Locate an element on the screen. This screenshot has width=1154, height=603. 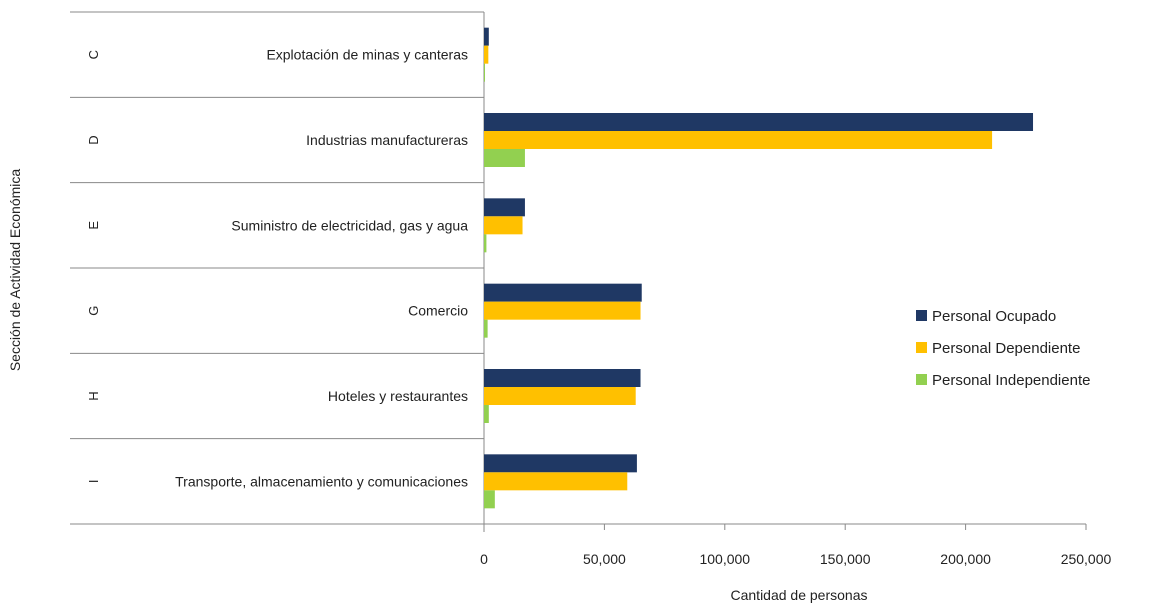
category-code: E is located at coordinates (93, 225).